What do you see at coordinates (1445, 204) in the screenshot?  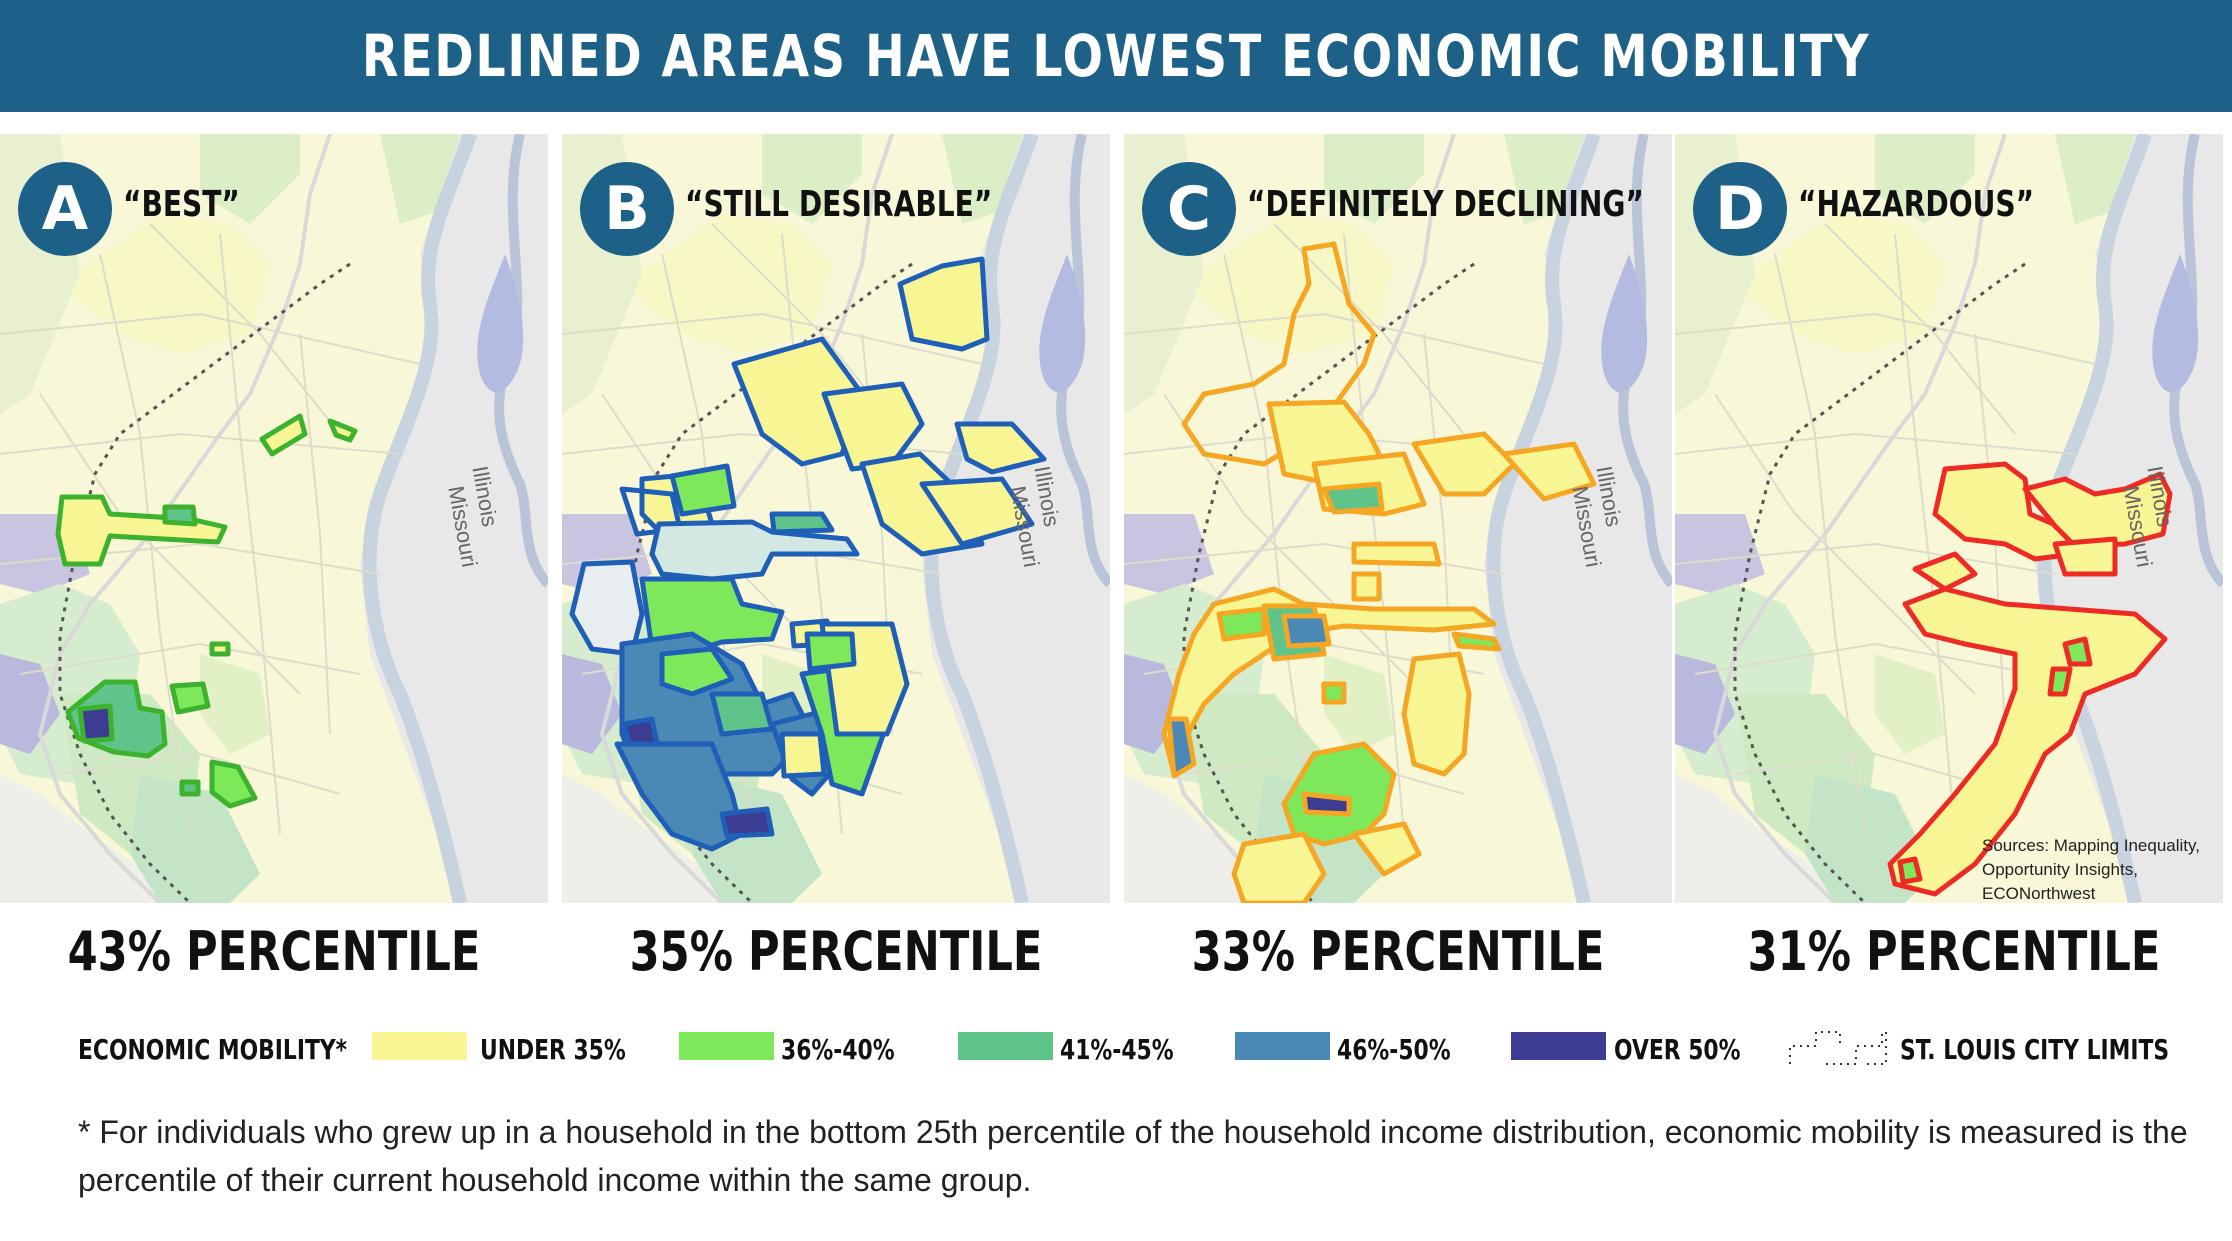 I see `grade-label-c: “DEFINITELY DECLINING”` at bounding box center [1445, 204].